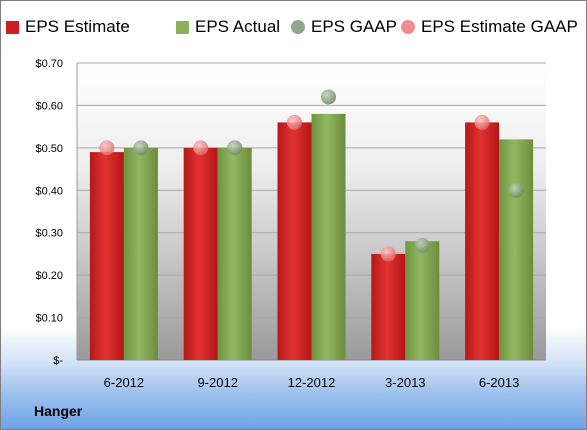  I want to click on legend-label: EPS Actual, so click(238, 26).